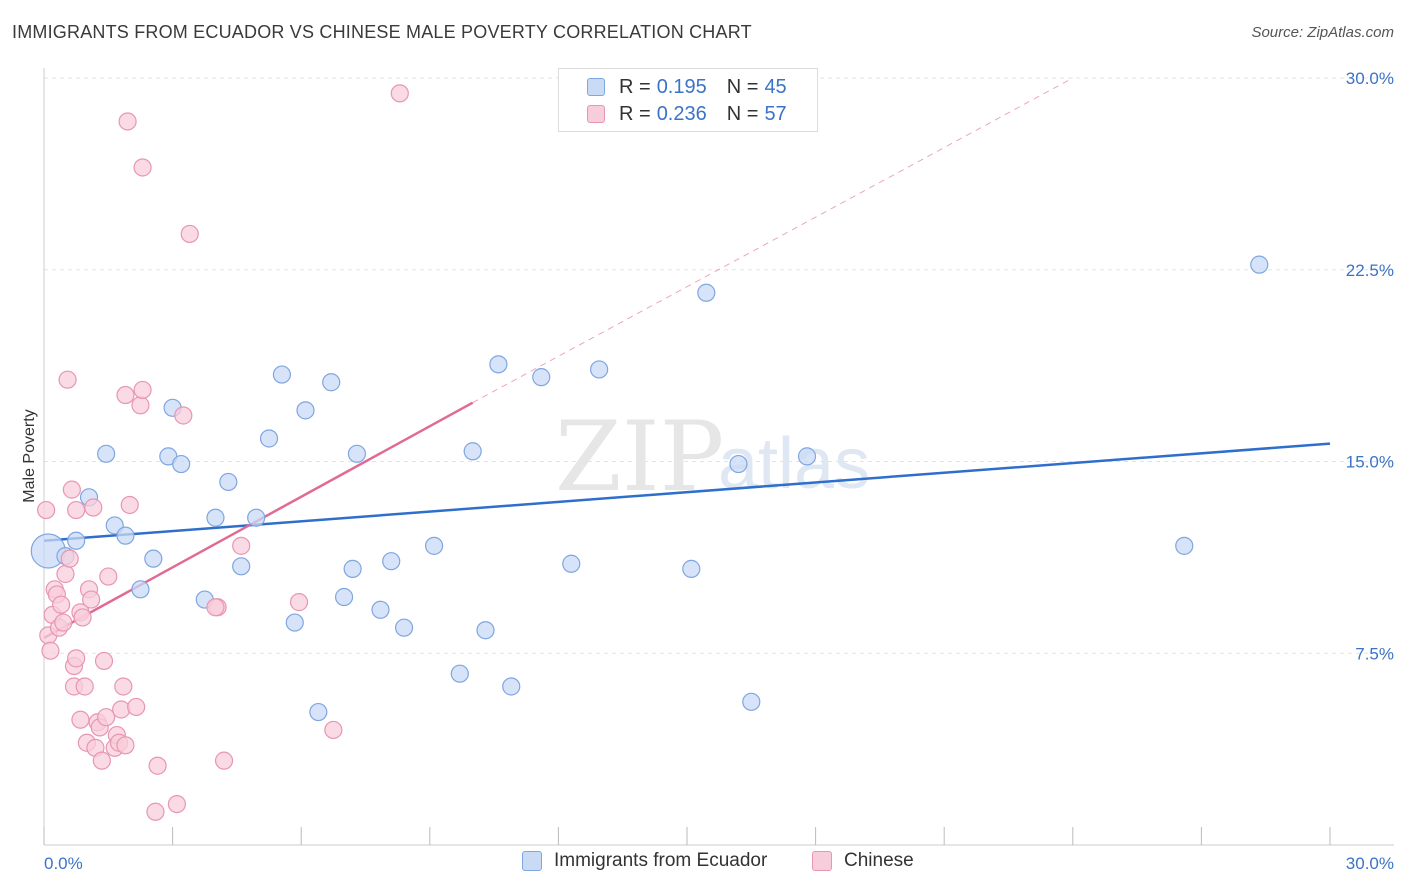 The width and height of the screenshot is (1406, 892). I want to click on bottom-legend-chinese: Chinese, so click(863, 861).